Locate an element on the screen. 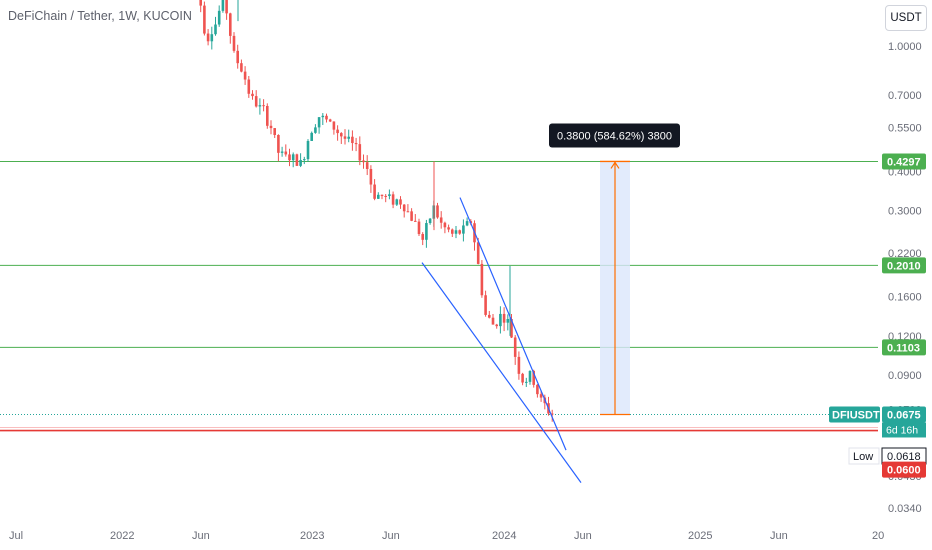  level-price-tag: 0.4297 is located at coordinates (904, 161).